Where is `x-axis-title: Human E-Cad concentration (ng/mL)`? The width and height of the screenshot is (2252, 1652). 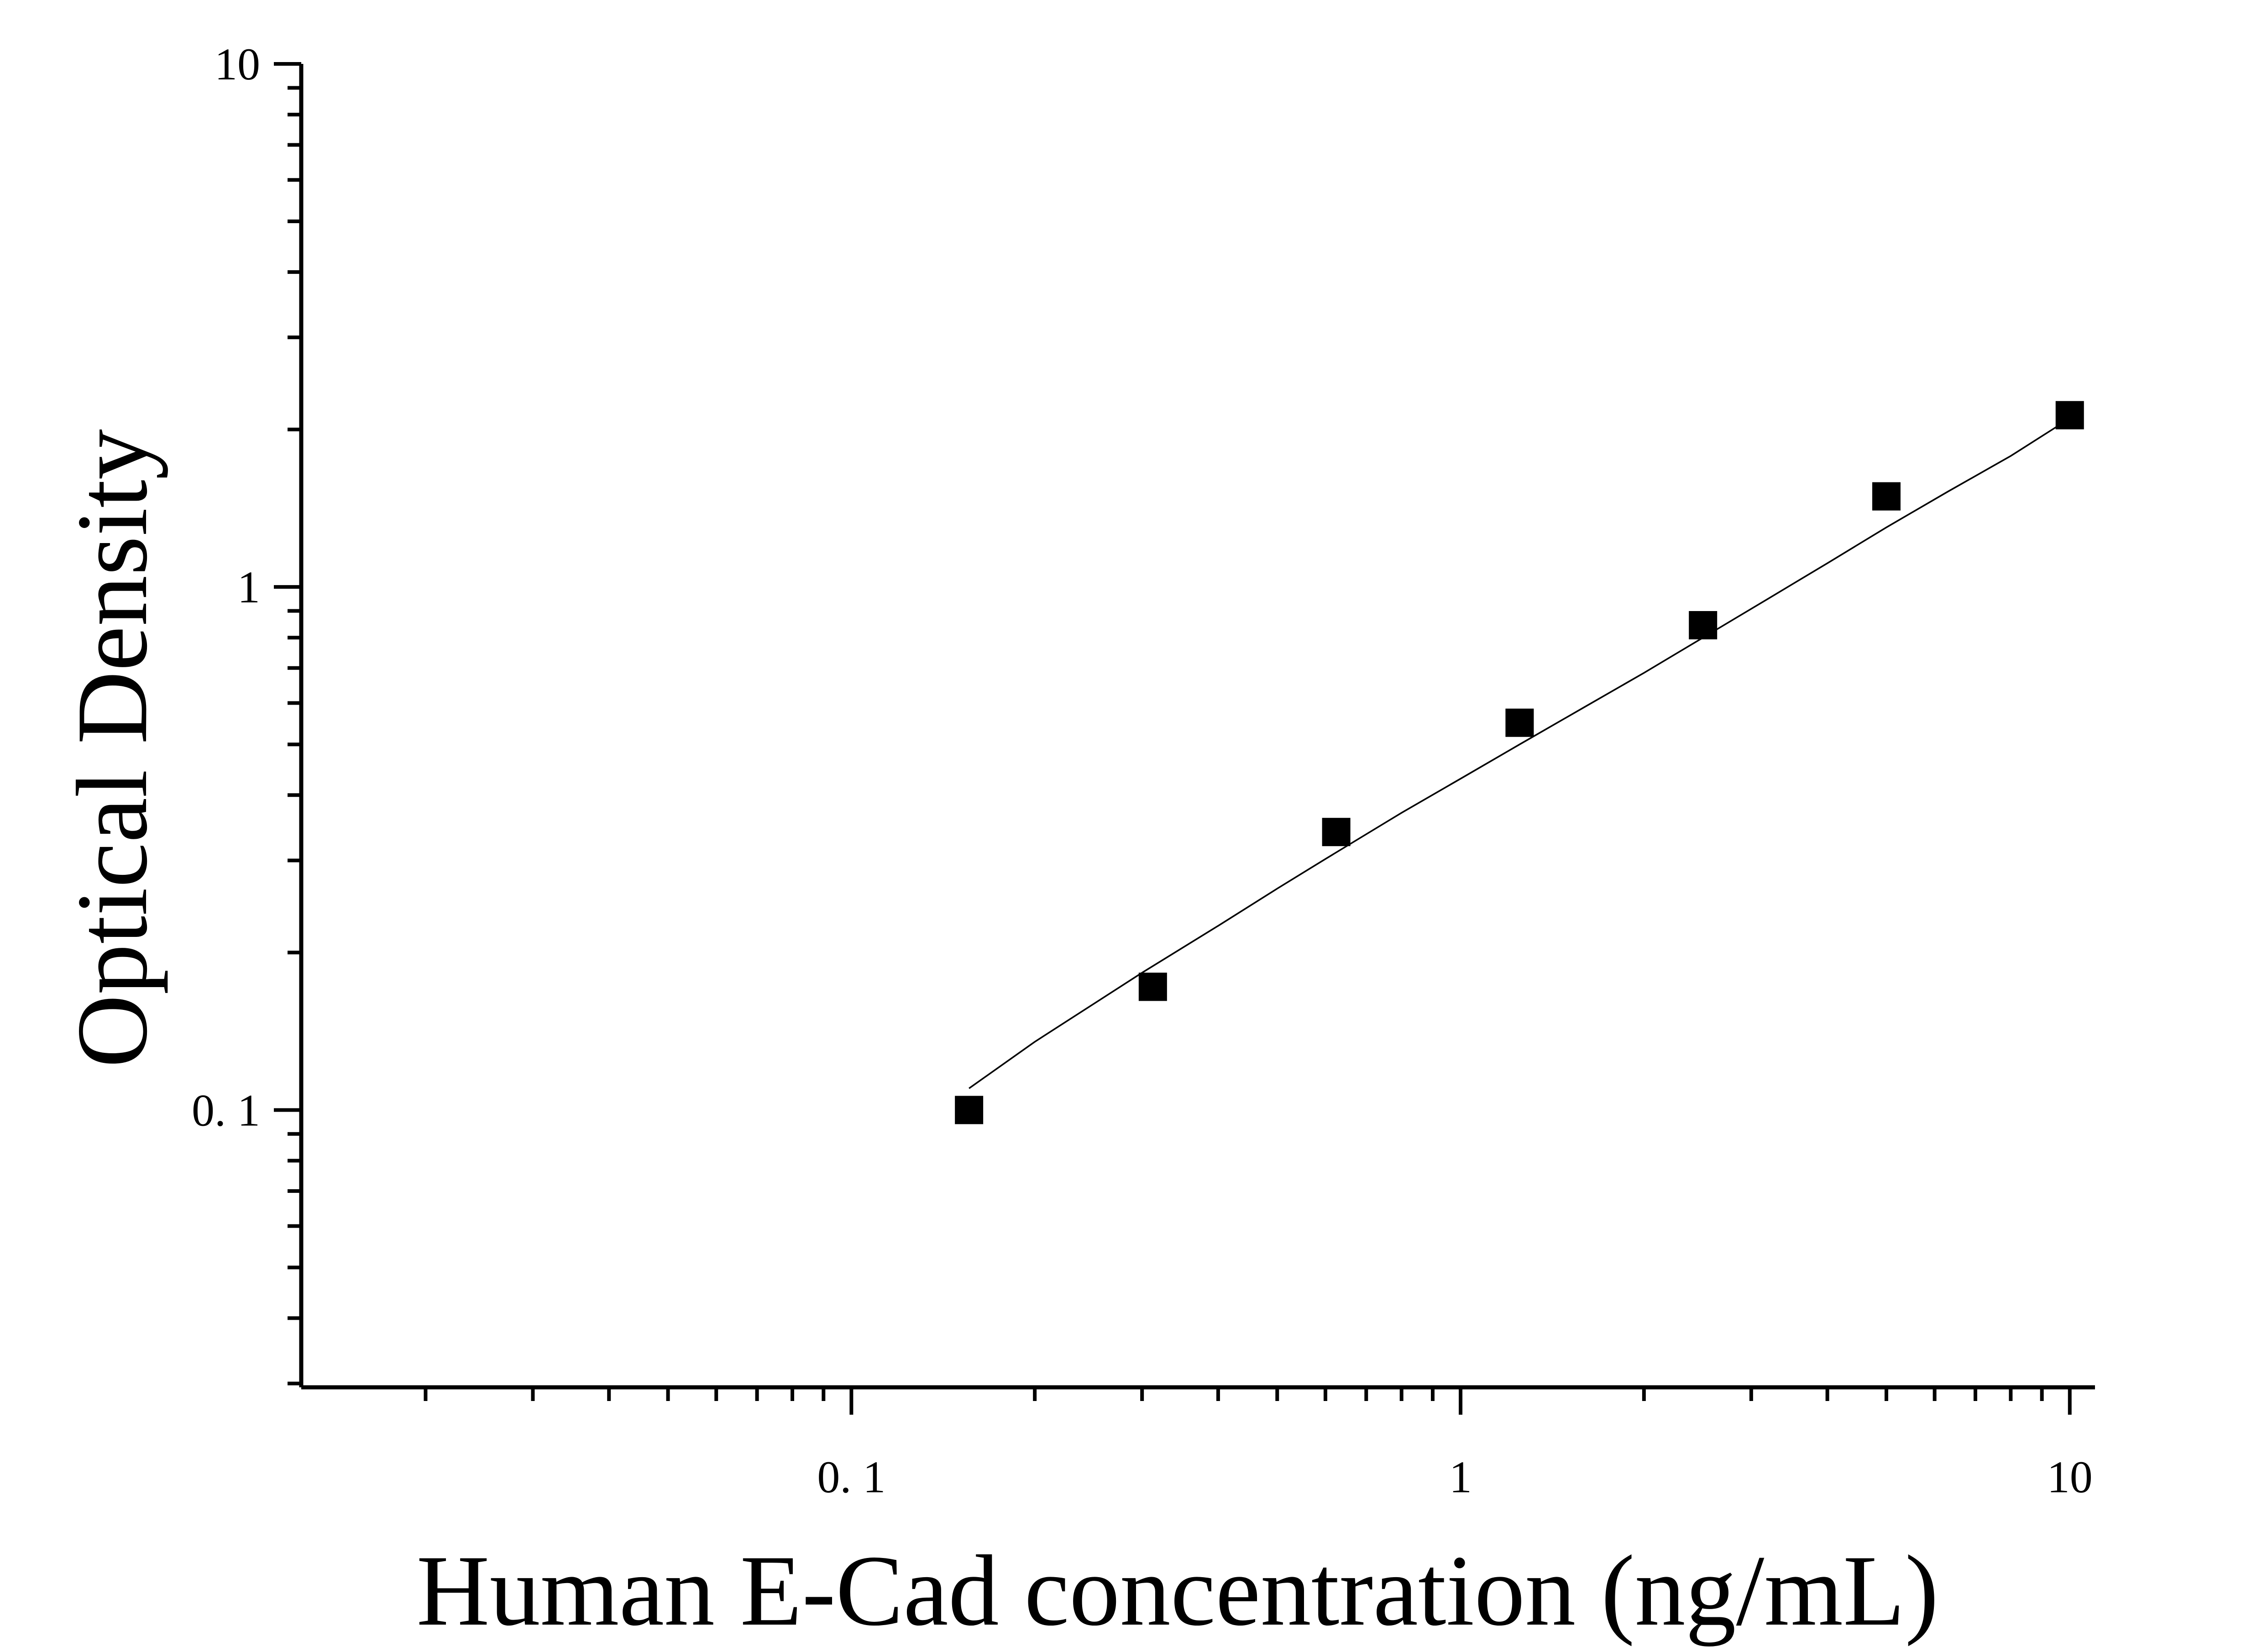 x-axis-title: Human E-Cad concentration (ng/mL) is located at coordinates (1177, 1591).